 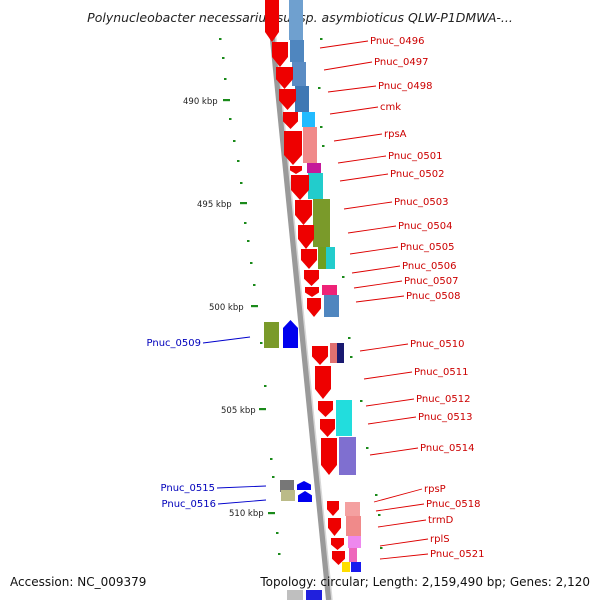 What do you see at coordinates (415, 156) in the screenshot?
I see `gene-label: Pnuc_0501` at bounding box center [415, 156].